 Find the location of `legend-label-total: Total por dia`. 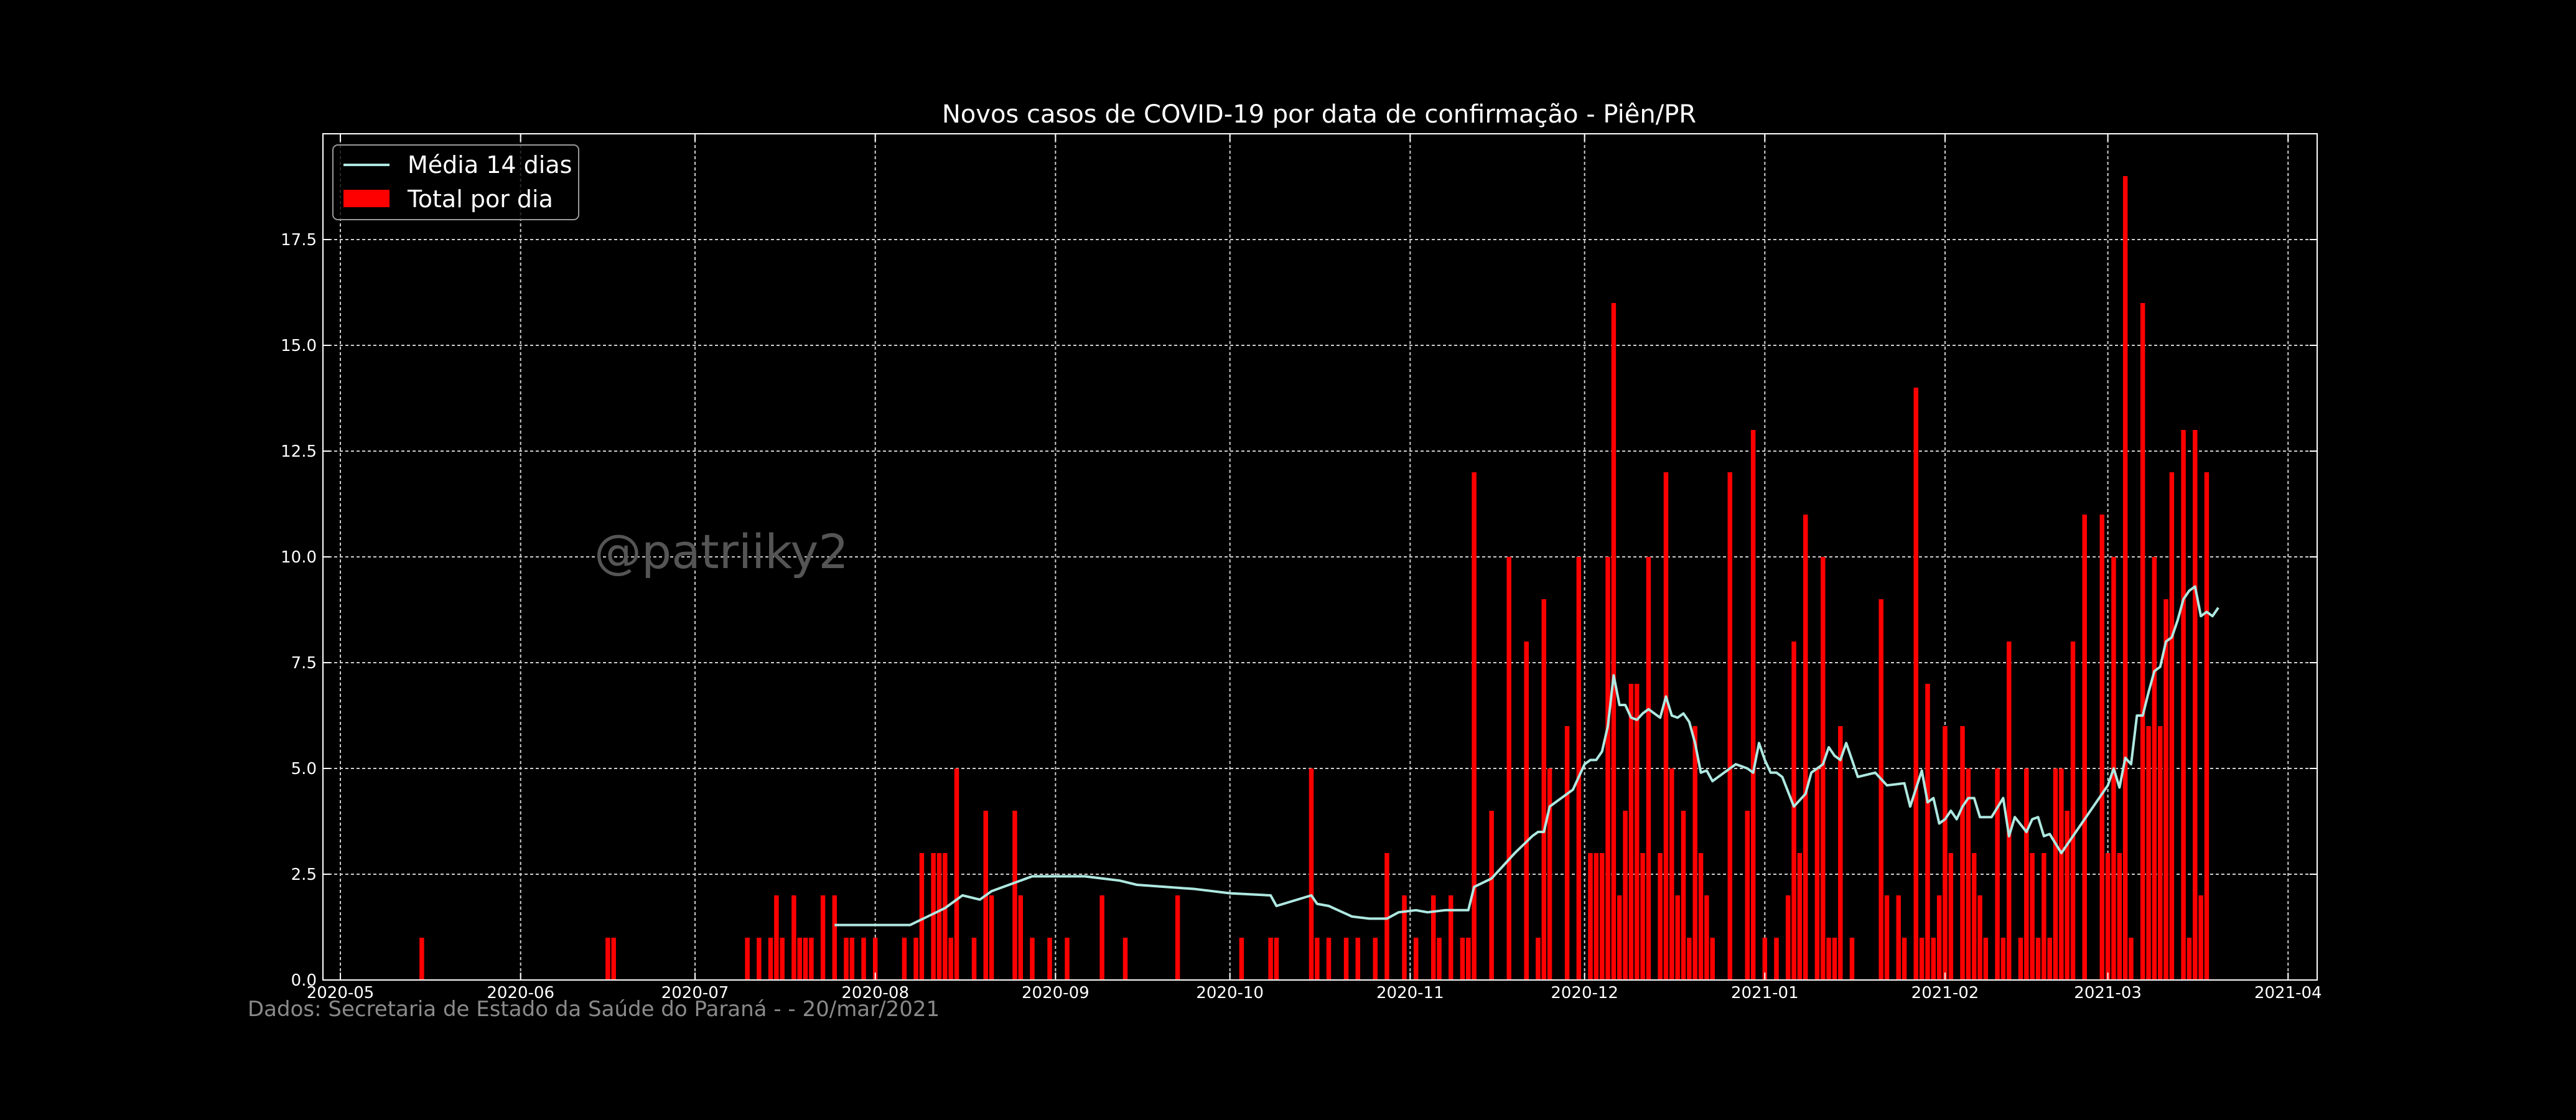

legend-label-total: Total por dia is located at coordinates (480, 199).